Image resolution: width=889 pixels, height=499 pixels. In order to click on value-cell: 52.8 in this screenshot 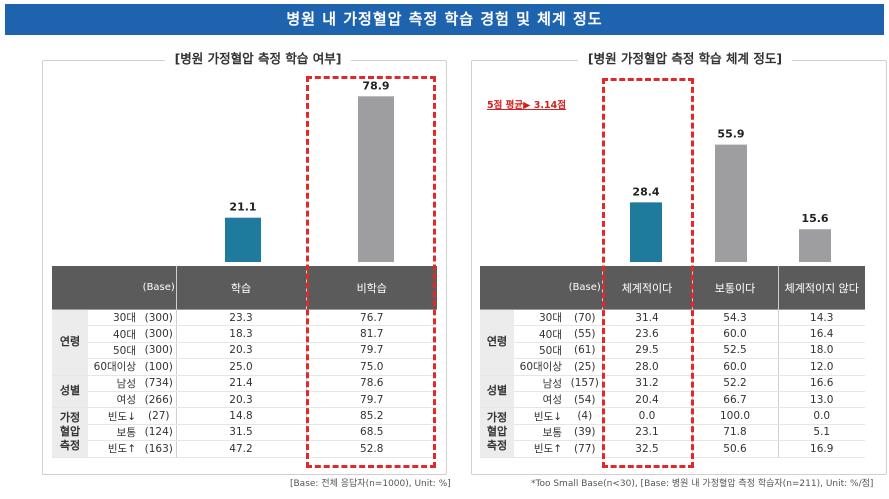, I will do `click(371, 449)`.